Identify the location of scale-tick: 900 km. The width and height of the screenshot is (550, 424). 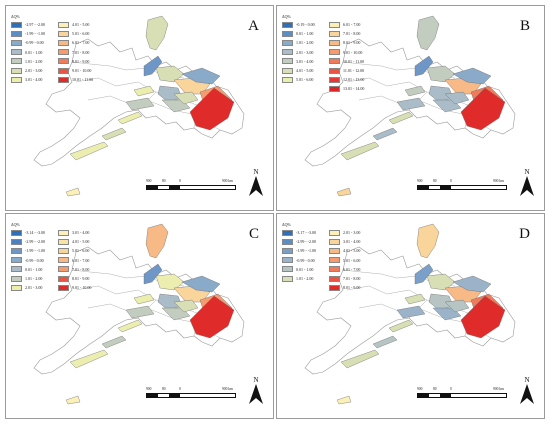
(498, 389).